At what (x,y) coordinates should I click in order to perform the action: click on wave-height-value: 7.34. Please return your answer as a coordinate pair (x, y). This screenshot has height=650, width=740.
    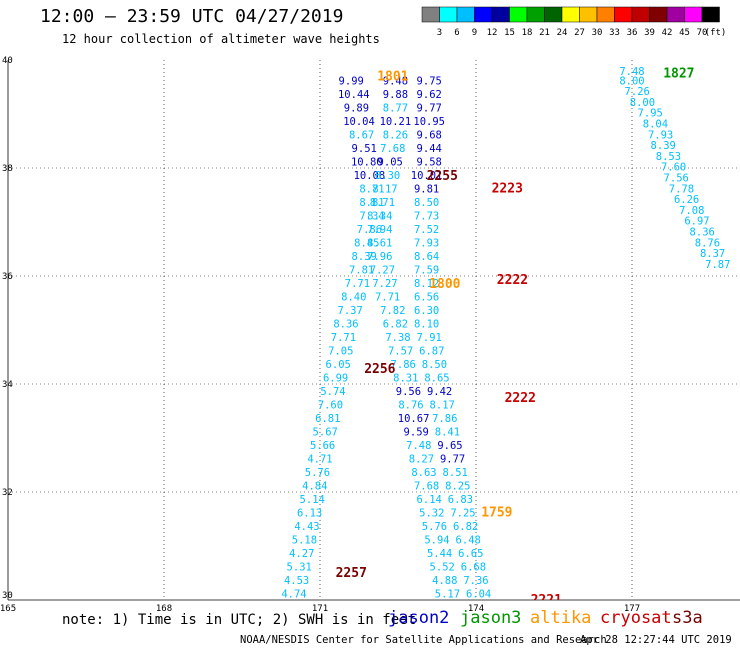
    Looking at the image, I should click on (371, 216).